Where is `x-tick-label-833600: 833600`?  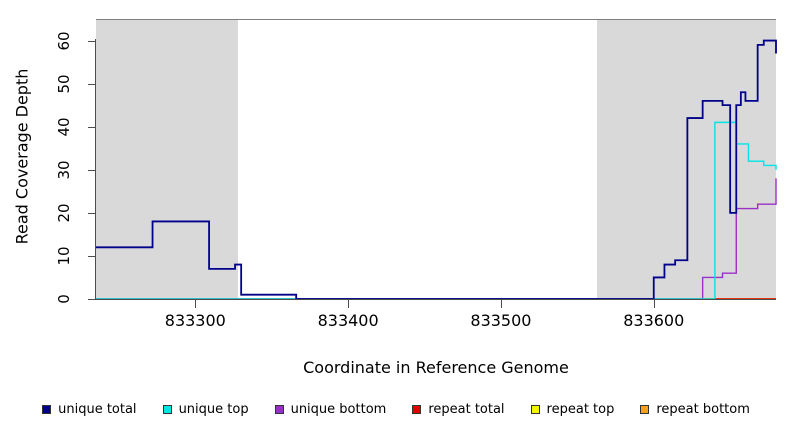 x-tick-label-833600: 833600 is located at coordinates (654, 320).